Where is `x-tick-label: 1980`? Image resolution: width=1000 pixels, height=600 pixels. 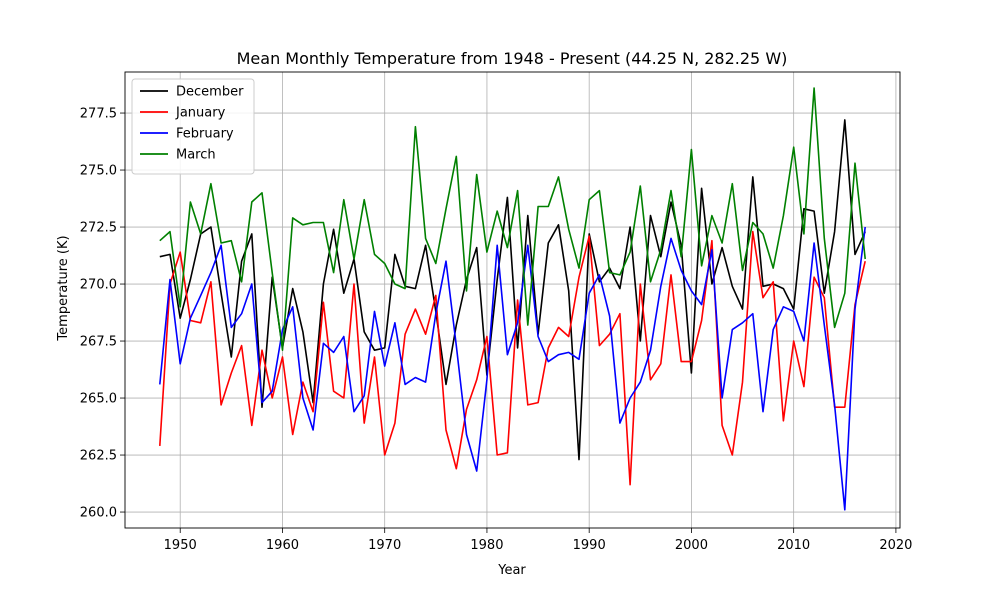 x-tick-label: 1980 is located at coordinates (486, 545).